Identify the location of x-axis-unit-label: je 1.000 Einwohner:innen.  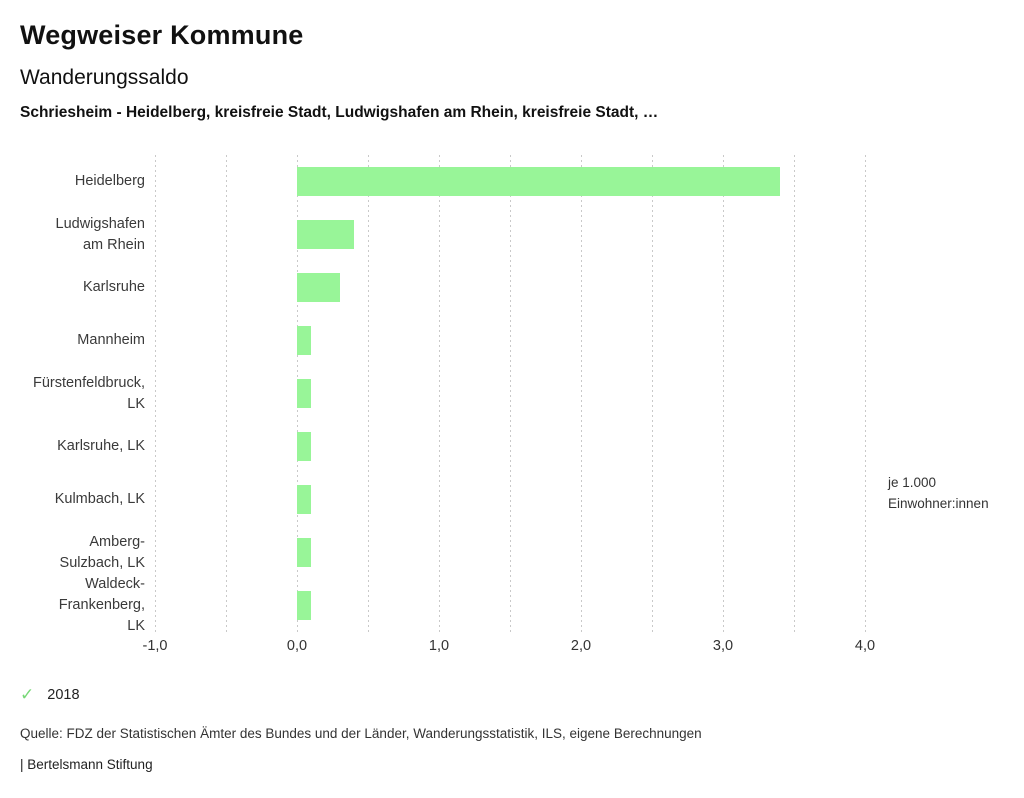
(938, 493).